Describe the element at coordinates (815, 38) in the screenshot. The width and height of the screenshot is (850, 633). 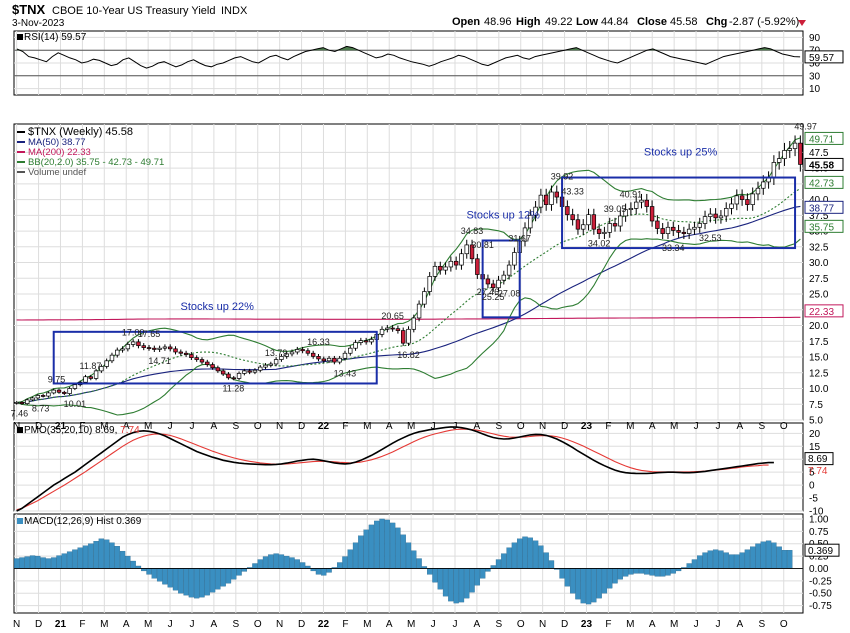
I see `rsi-y-tick-label: 90` at that location.